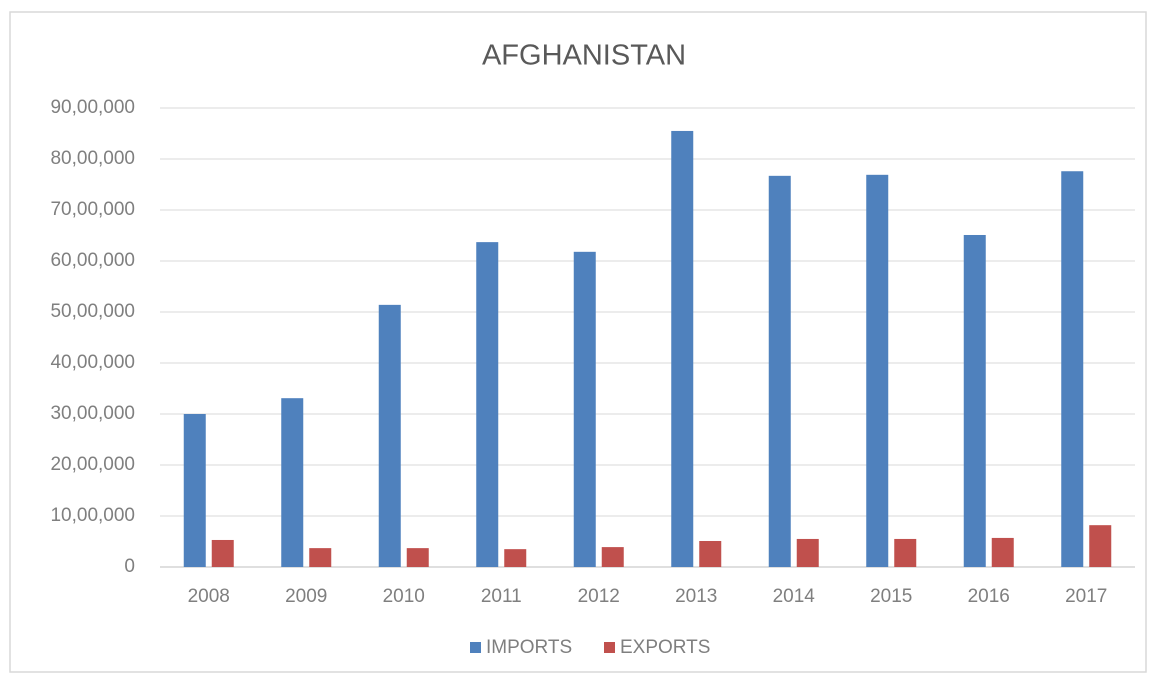  I want to click on y-tick-label: 40,00,000, so click(92, 362).